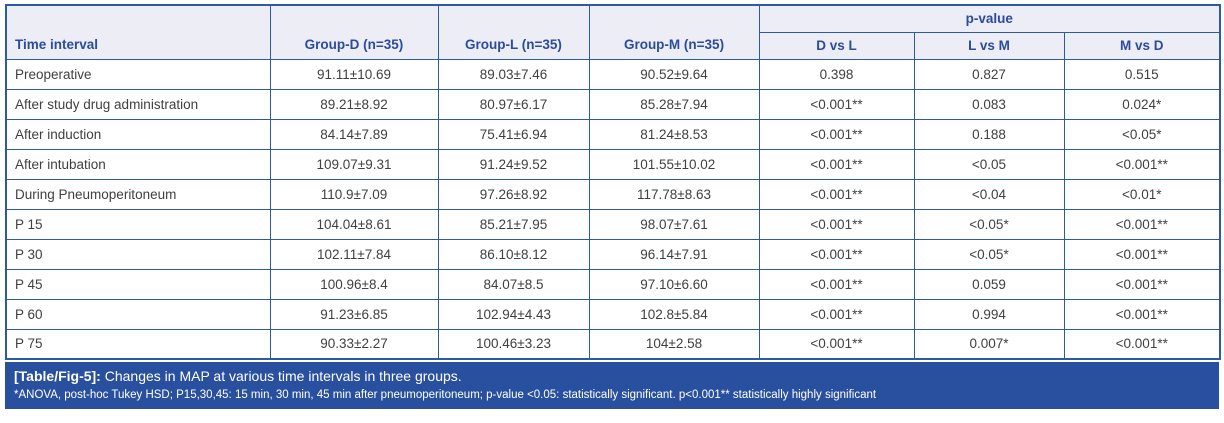  What do you see at coordinates (1142, 134) in the screenshot?
I see `cell-p-m-vs-d: <0.05*` at bounding box center [1142, 134].